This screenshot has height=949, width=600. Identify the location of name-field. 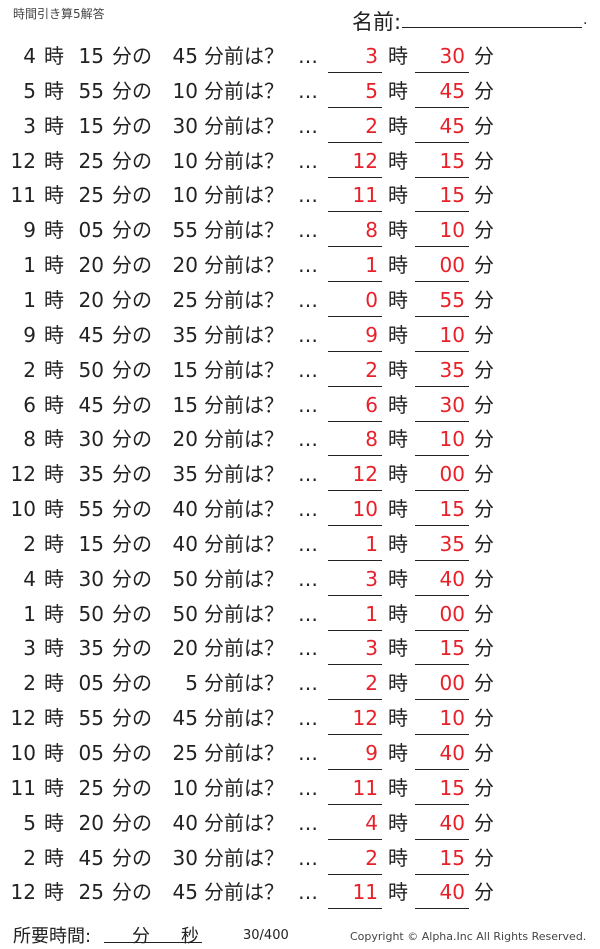
(492, 27).